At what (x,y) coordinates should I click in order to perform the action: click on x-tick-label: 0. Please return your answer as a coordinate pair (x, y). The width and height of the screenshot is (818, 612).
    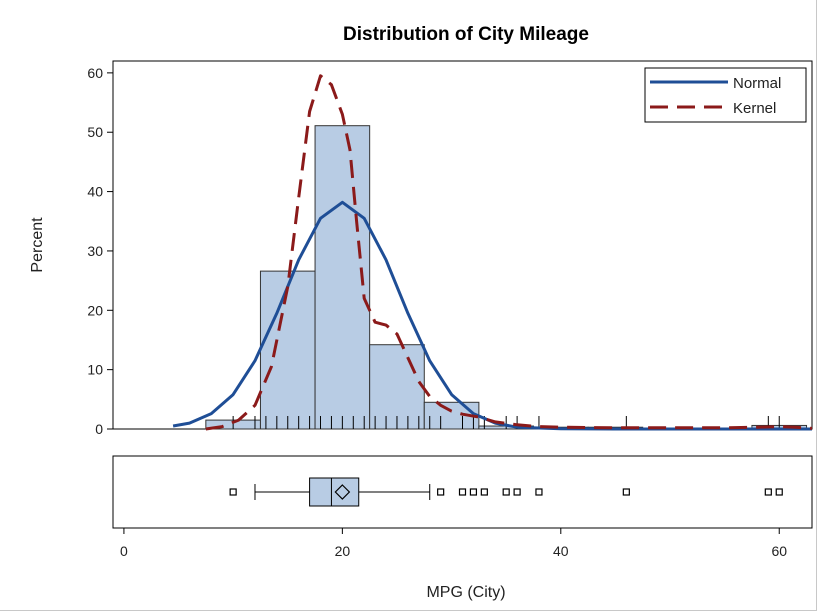
    Looking at the image, I should click on (124, 551).